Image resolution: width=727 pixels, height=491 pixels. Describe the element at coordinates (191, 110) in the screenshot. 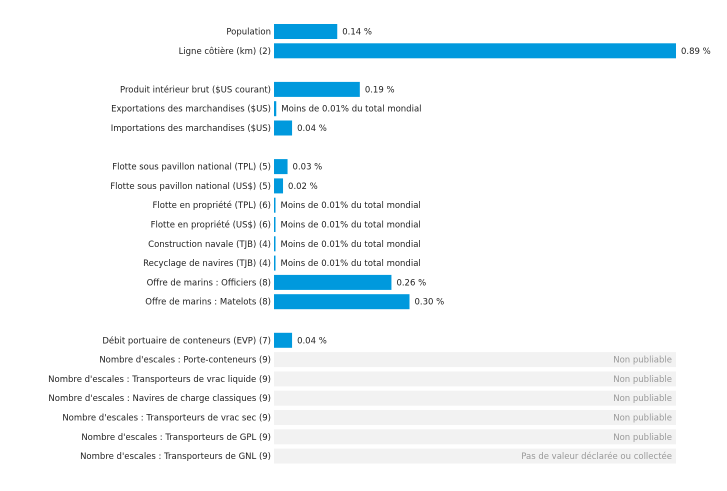

I see `row-label: Exportations des marchandises ($US)` at that location.